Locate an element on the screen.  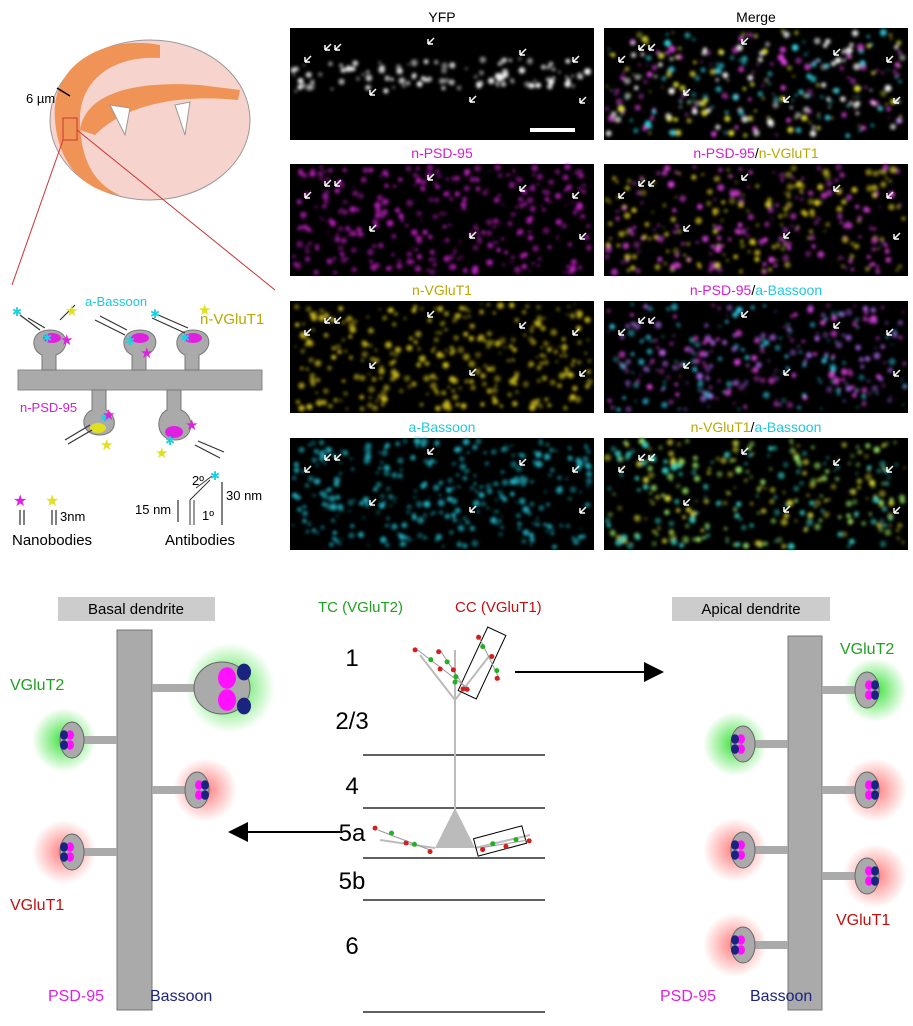
layer-label: 6 is located at coordinates (351, 946).